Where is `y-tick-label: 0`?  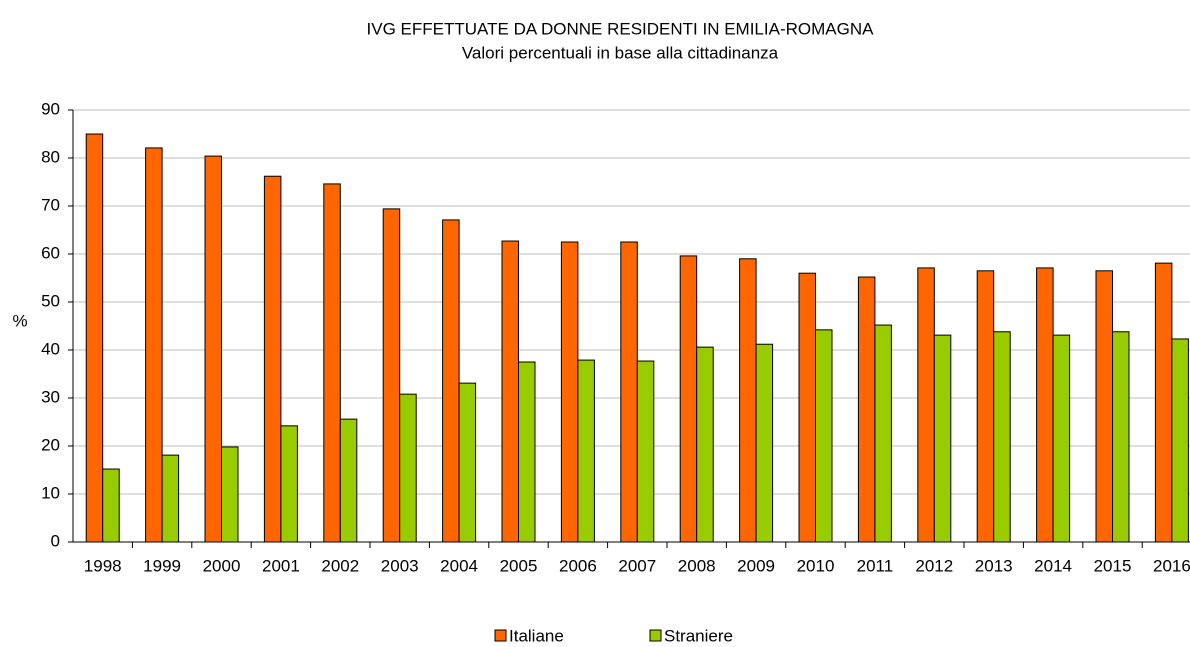 y-tick-label: 0 is located at coordinates (55, 540).